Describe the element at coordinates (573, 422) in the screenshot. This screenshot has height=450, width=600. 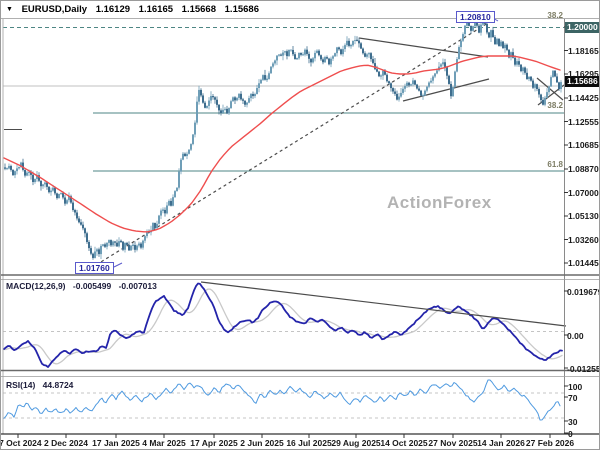
I see `rsi-scale-label: 30` at that location.